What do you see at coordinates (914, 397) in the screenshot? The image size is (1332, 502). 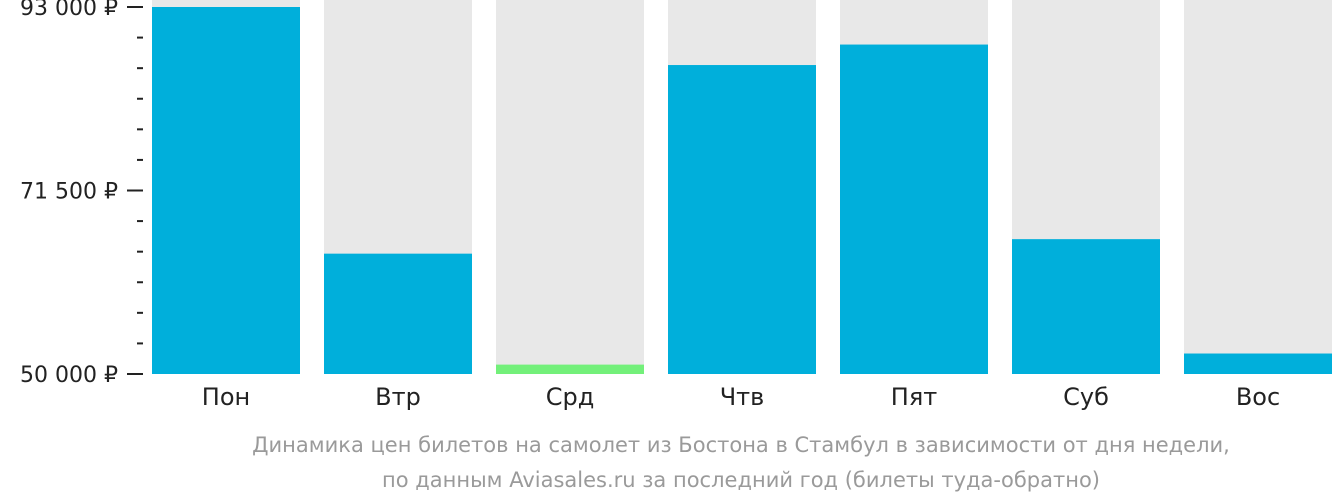 I see `x-category-label: Пят` at bounding box center [914, 397].